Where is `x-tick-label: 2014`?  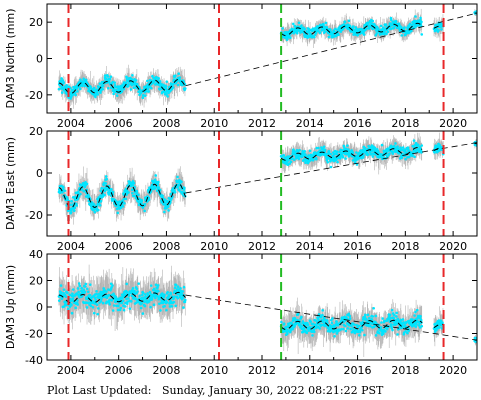 x-tick-label: 2014 is located at coordinates (310, 246).